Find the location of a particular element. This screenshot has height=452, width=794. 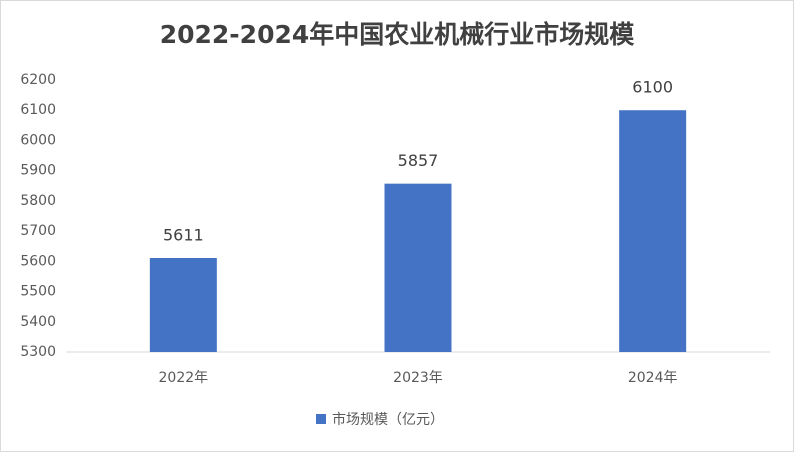

data-label: 6100 is located at coordinates (652, 87).